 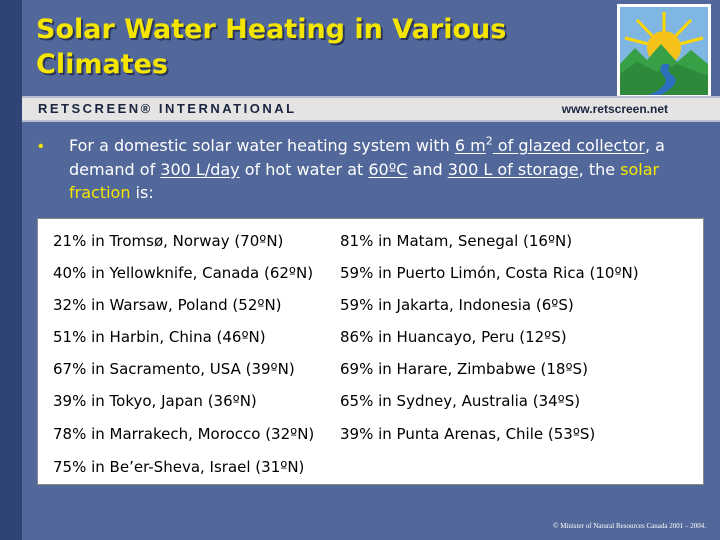 What do you see at coordinates (464, 369) in the screenshot?
I see `result-item: 69% in Harare, Zimbabwe (18ºS)` at bounding box center [464, 369].